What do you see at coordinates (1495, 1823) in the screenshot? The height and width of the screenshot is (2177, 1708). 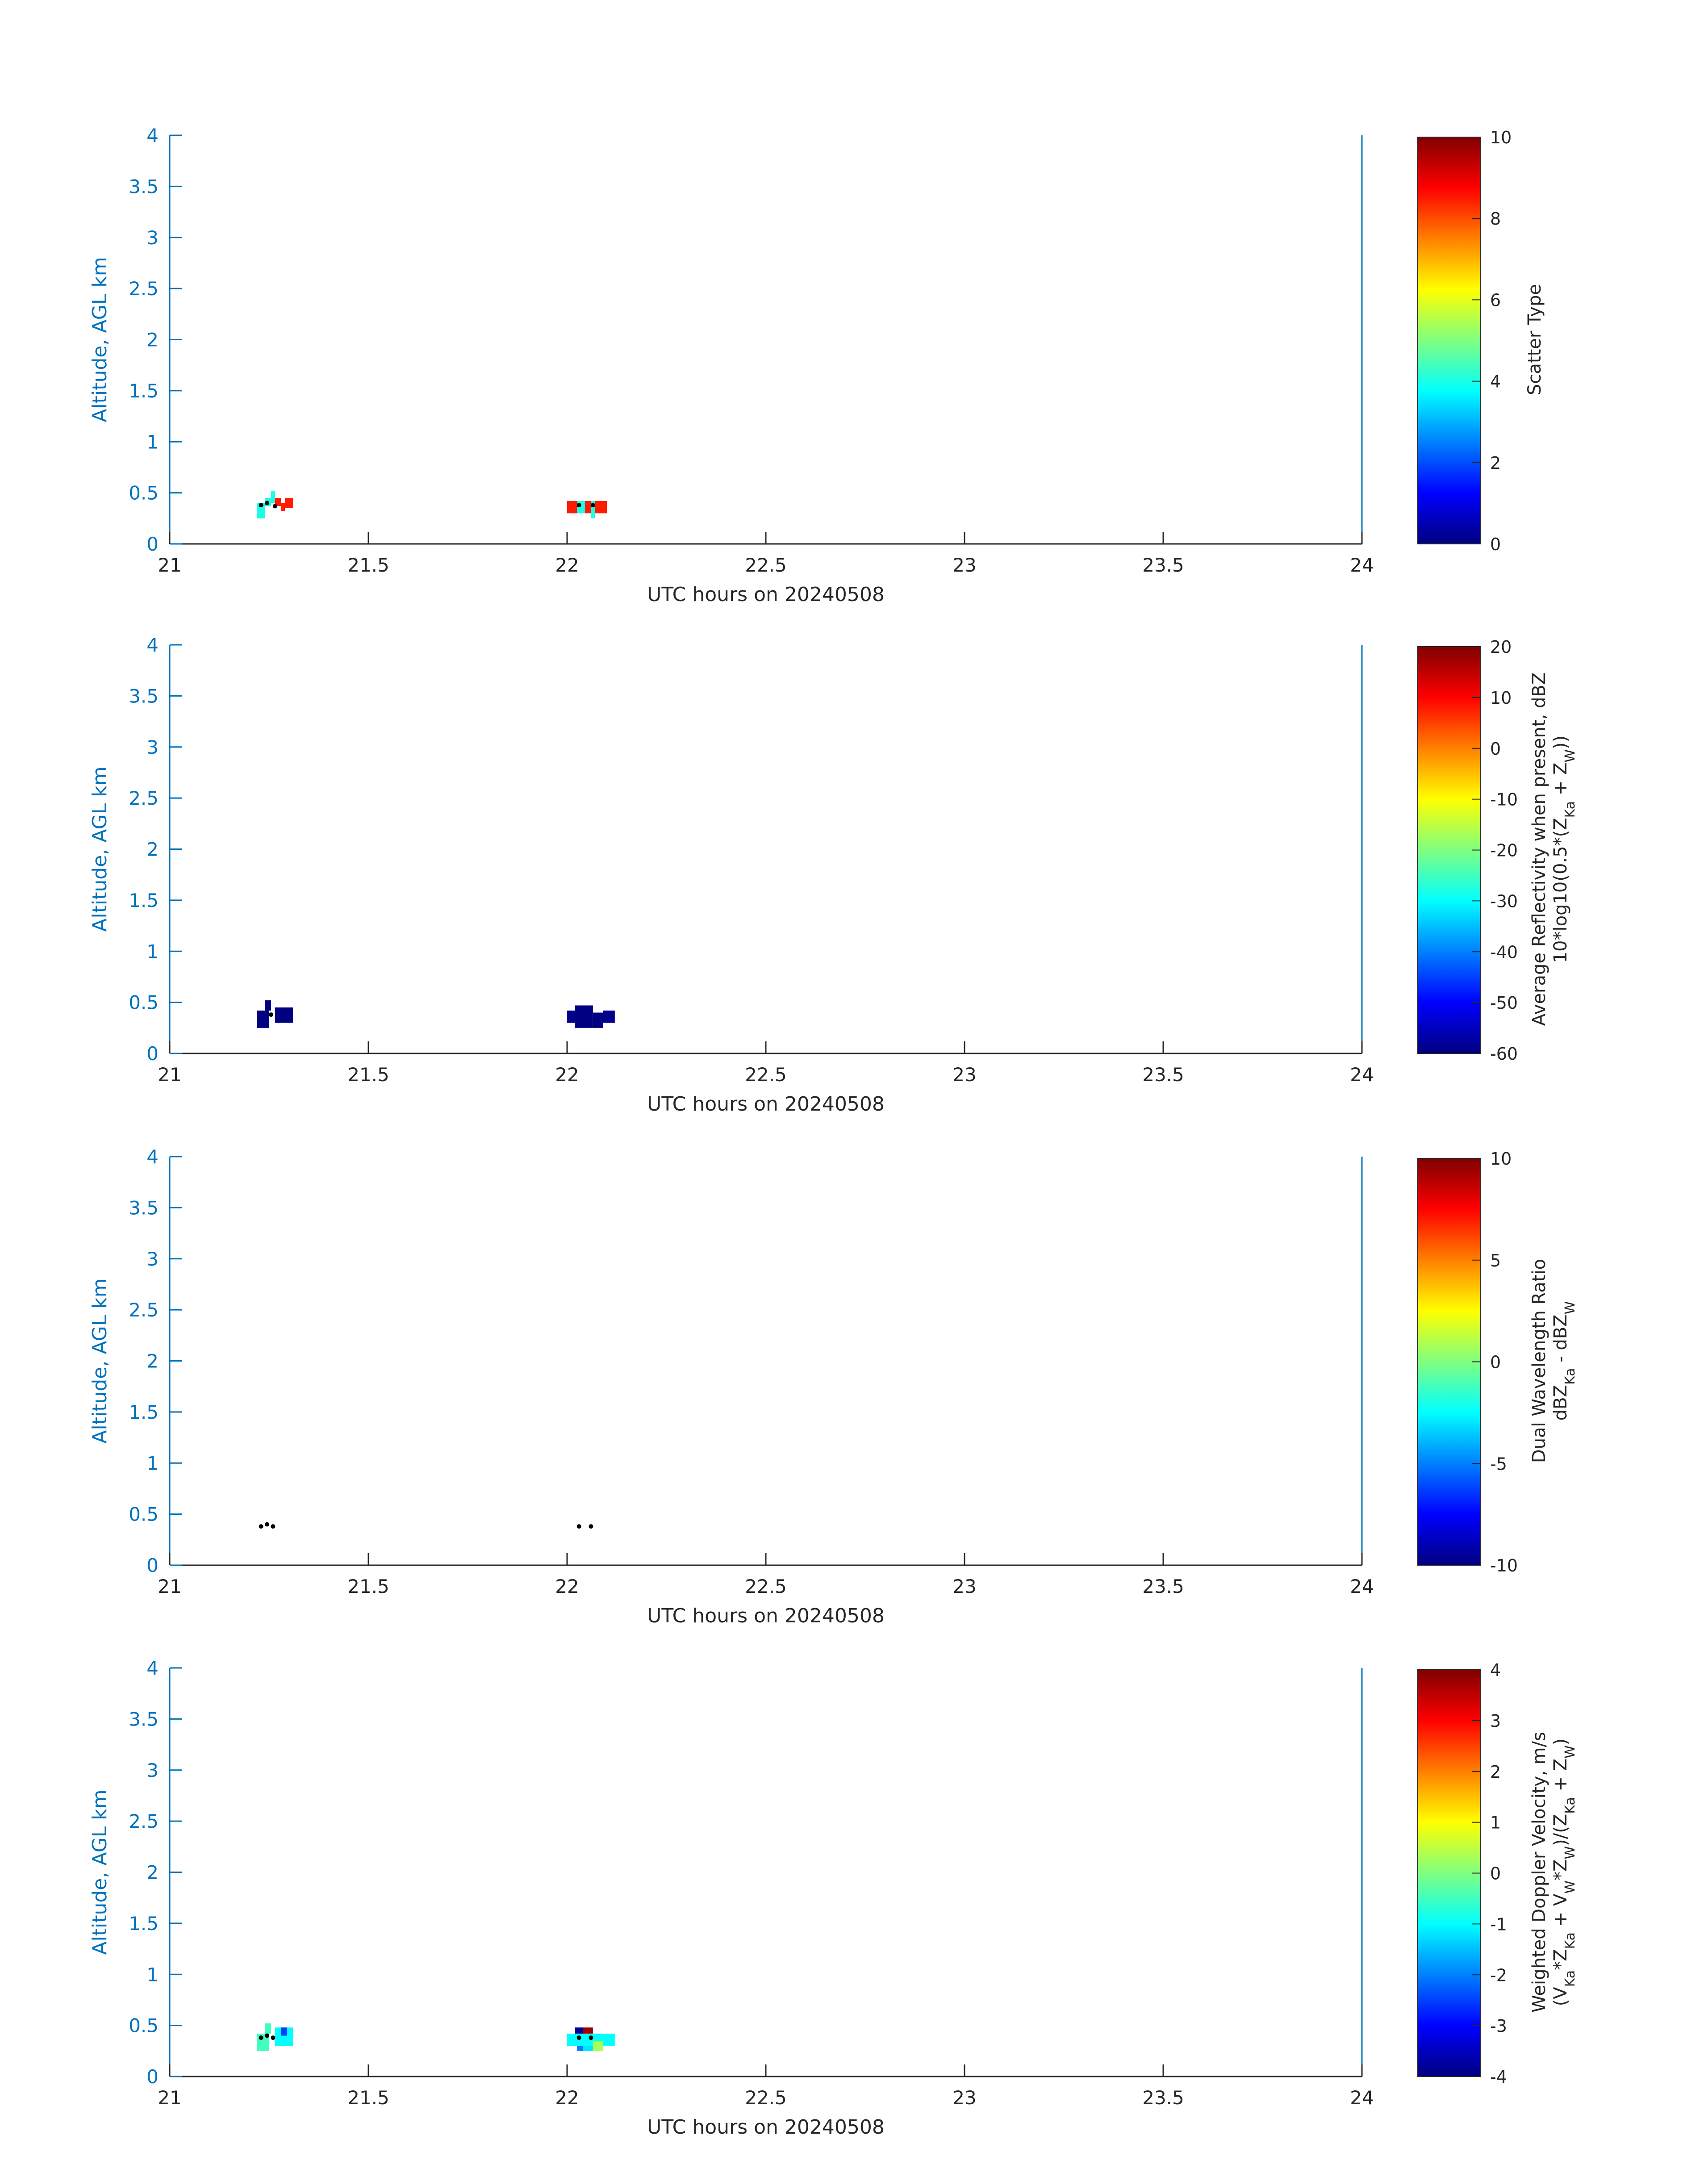 I see `colorbar-tick-label: 1` at bounding box center [1495, 1823].